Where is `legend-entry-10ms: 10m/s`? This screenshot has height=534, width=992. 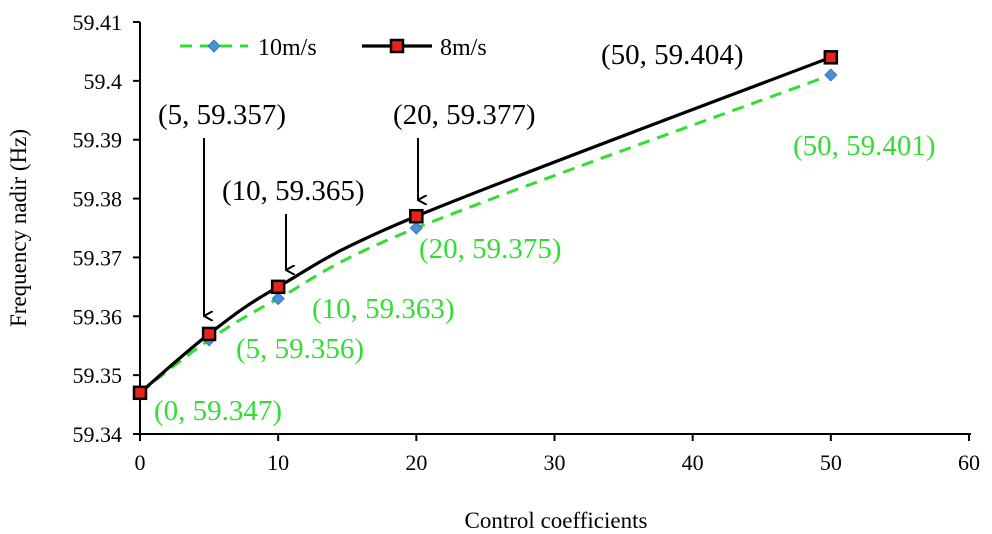 legend-entry-10ms: 10m/s is located at coordinates (248, 48).